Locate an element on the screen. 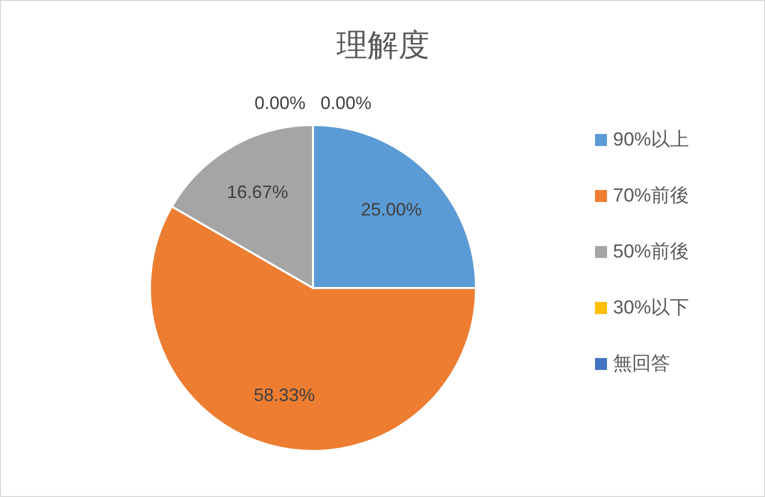 The width and height of the screenshot is (765, 497). chart-title: 理解度 is located at coordinates (383, 45).